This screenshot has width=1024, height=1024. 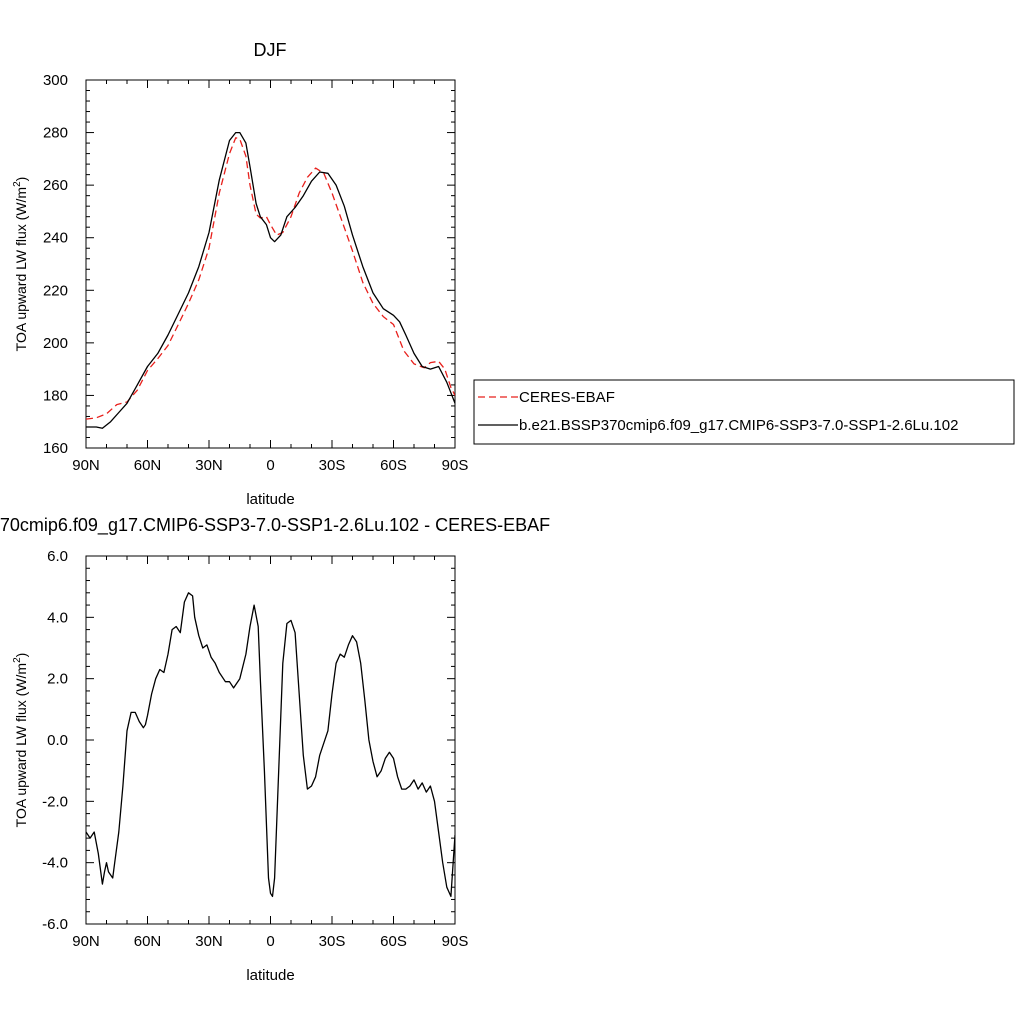 I want to click on y-tick-label: 240, so click(x=55, y=238).